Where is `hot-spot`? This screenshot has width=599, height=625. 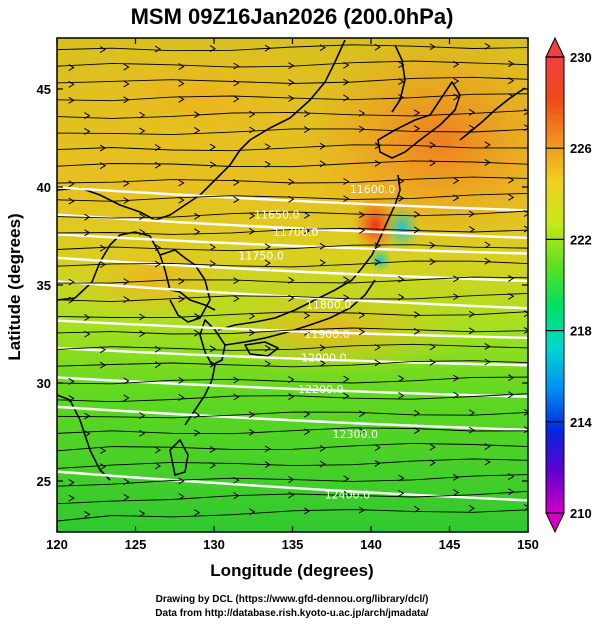
hot-spot is located at coordinates (375, 225).